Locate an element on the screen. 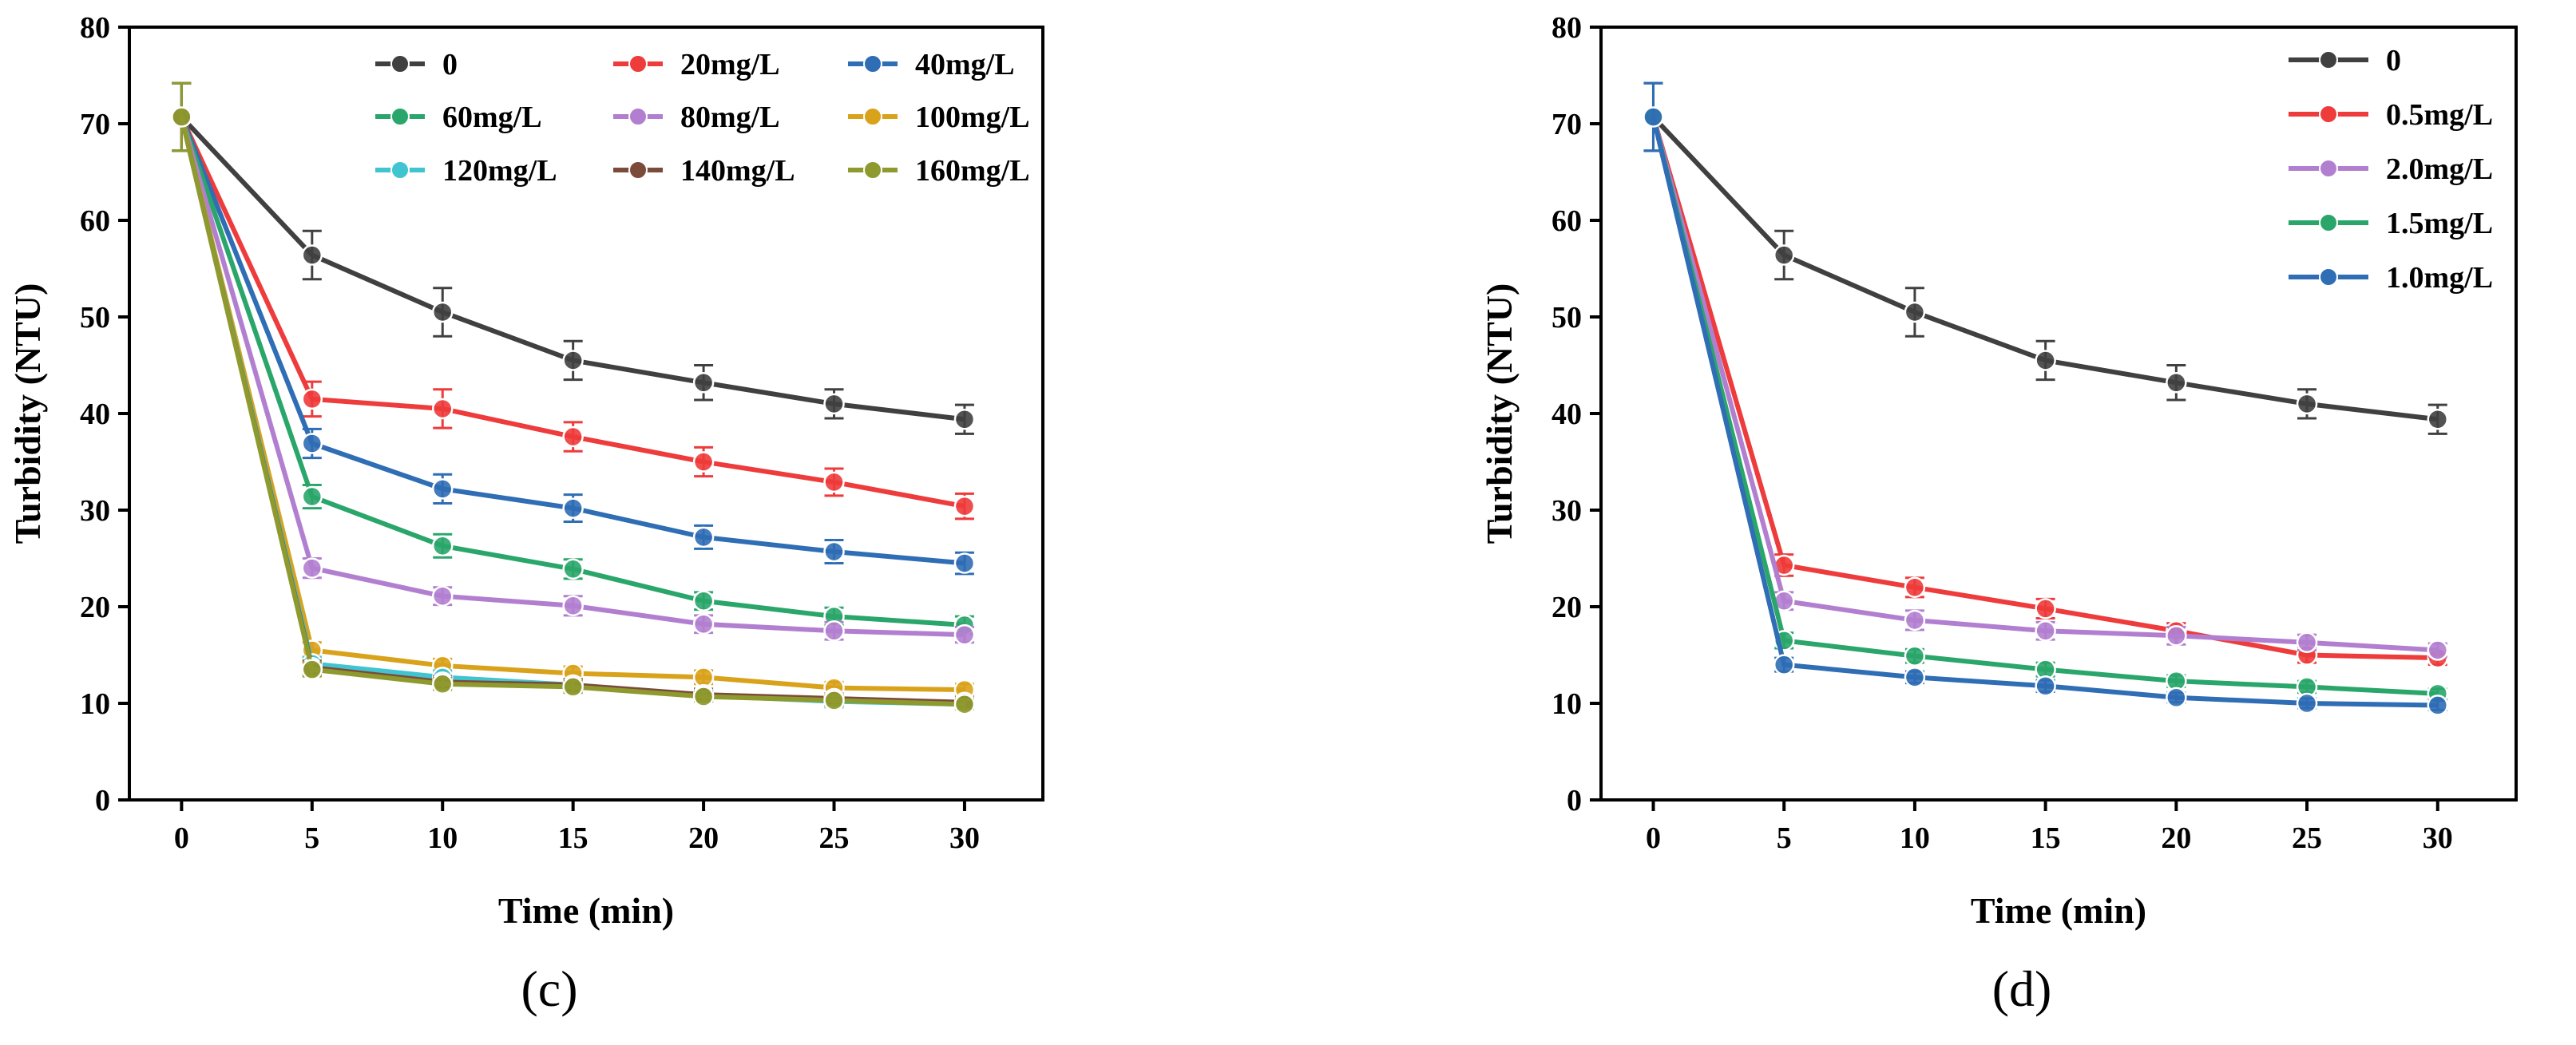  legend-label: 1.5mg/L is located at coordinates (2439, 223).